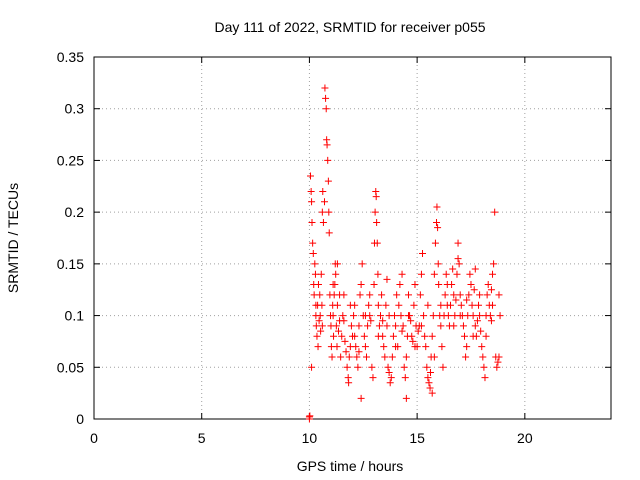 This screenshot has height=480, width=640. Describe the element at coordinates (310, 438) in the screenshot. I see `x-tick-label: 10` at that location.